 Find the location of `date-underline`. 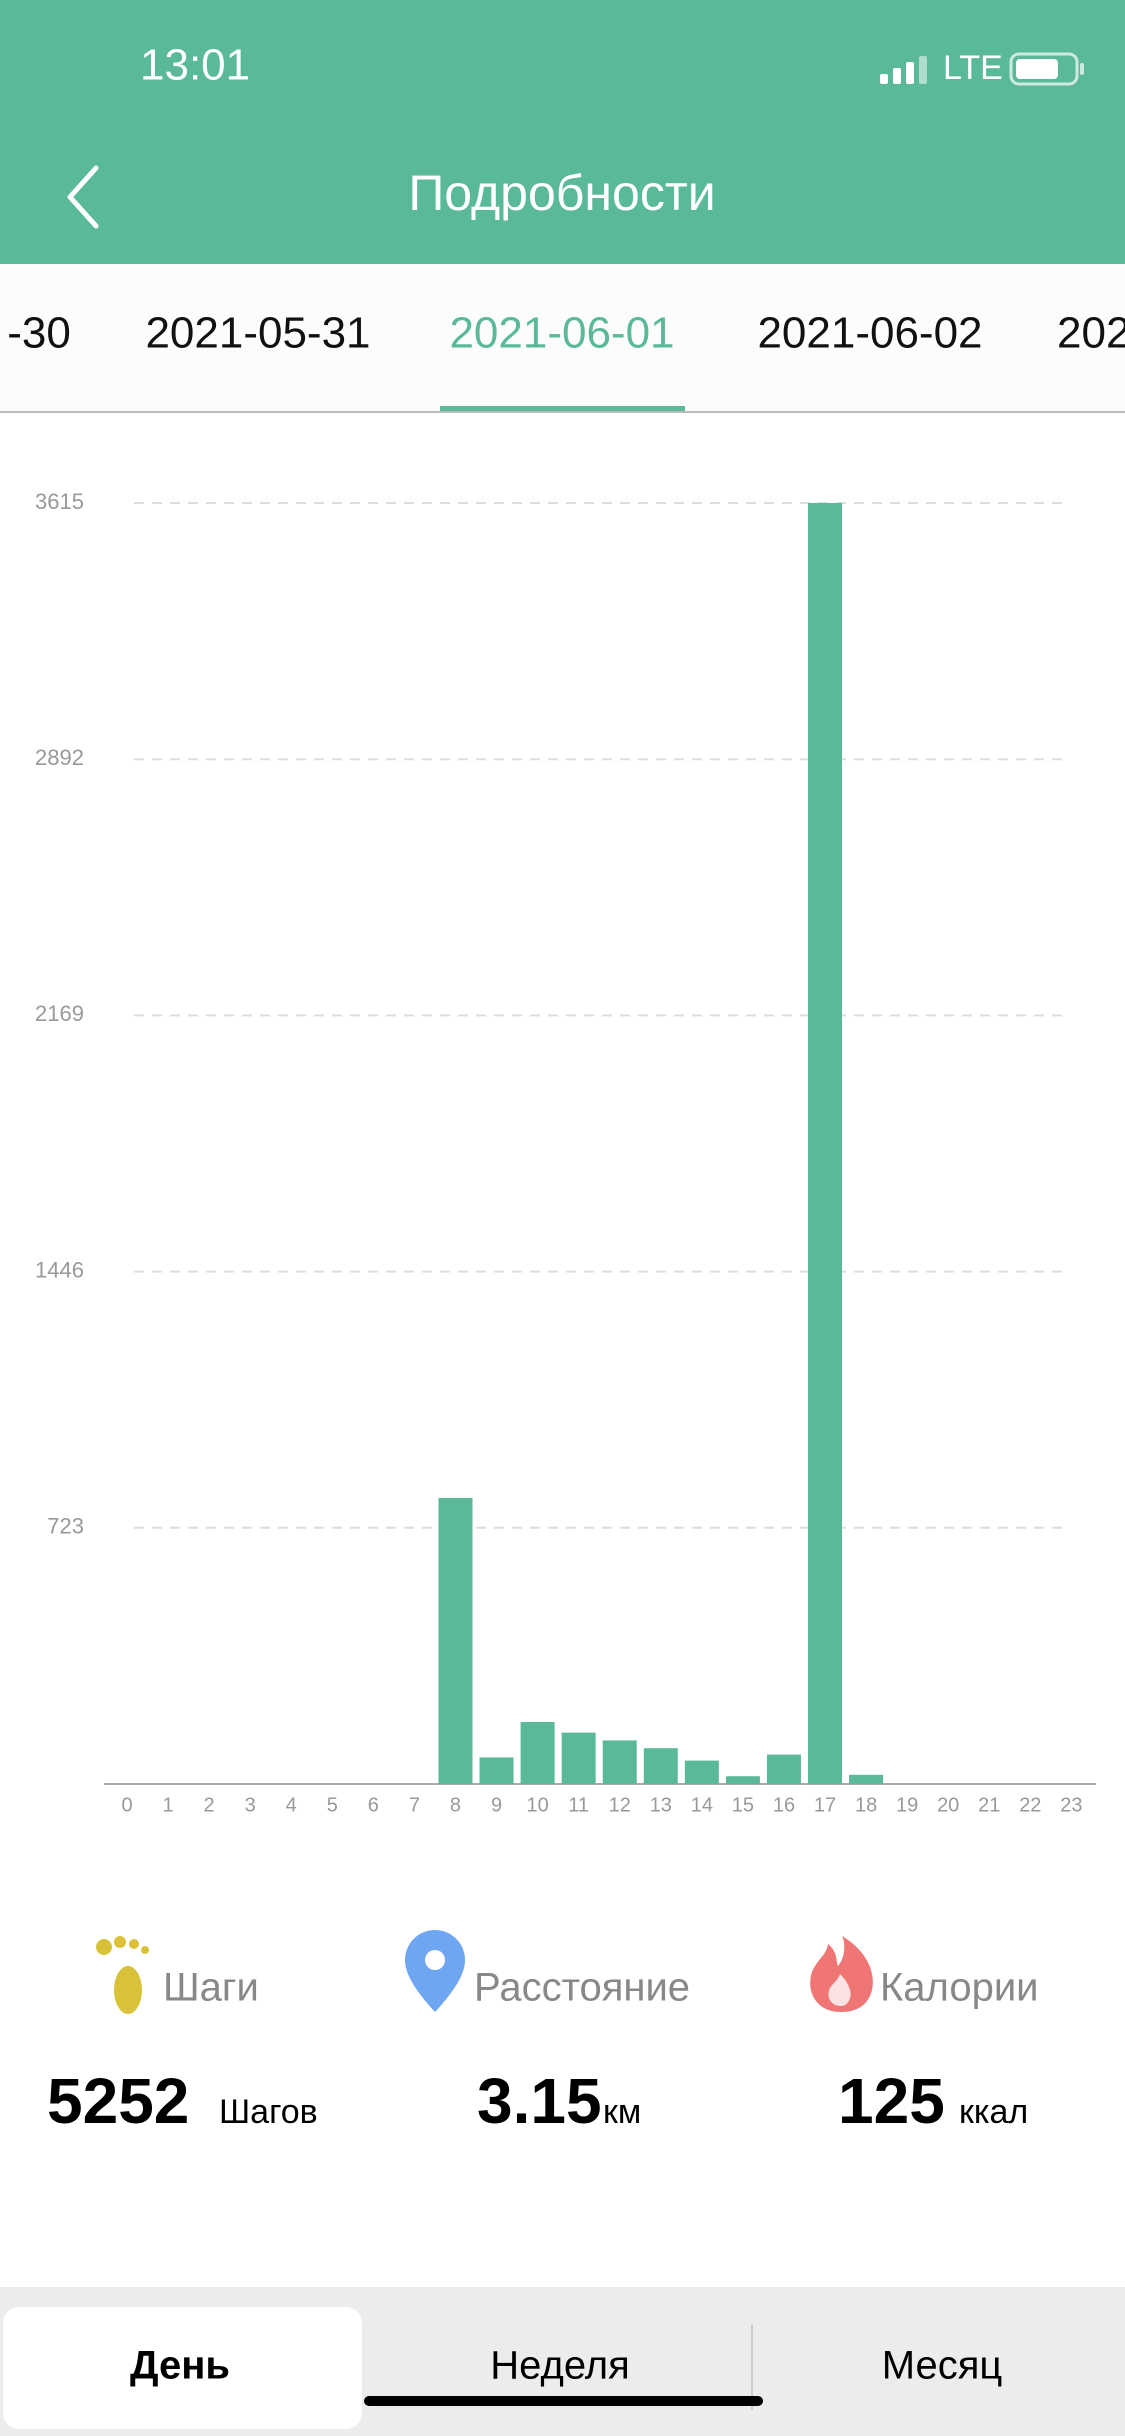

date-underline is located at coordinates (562, 409).